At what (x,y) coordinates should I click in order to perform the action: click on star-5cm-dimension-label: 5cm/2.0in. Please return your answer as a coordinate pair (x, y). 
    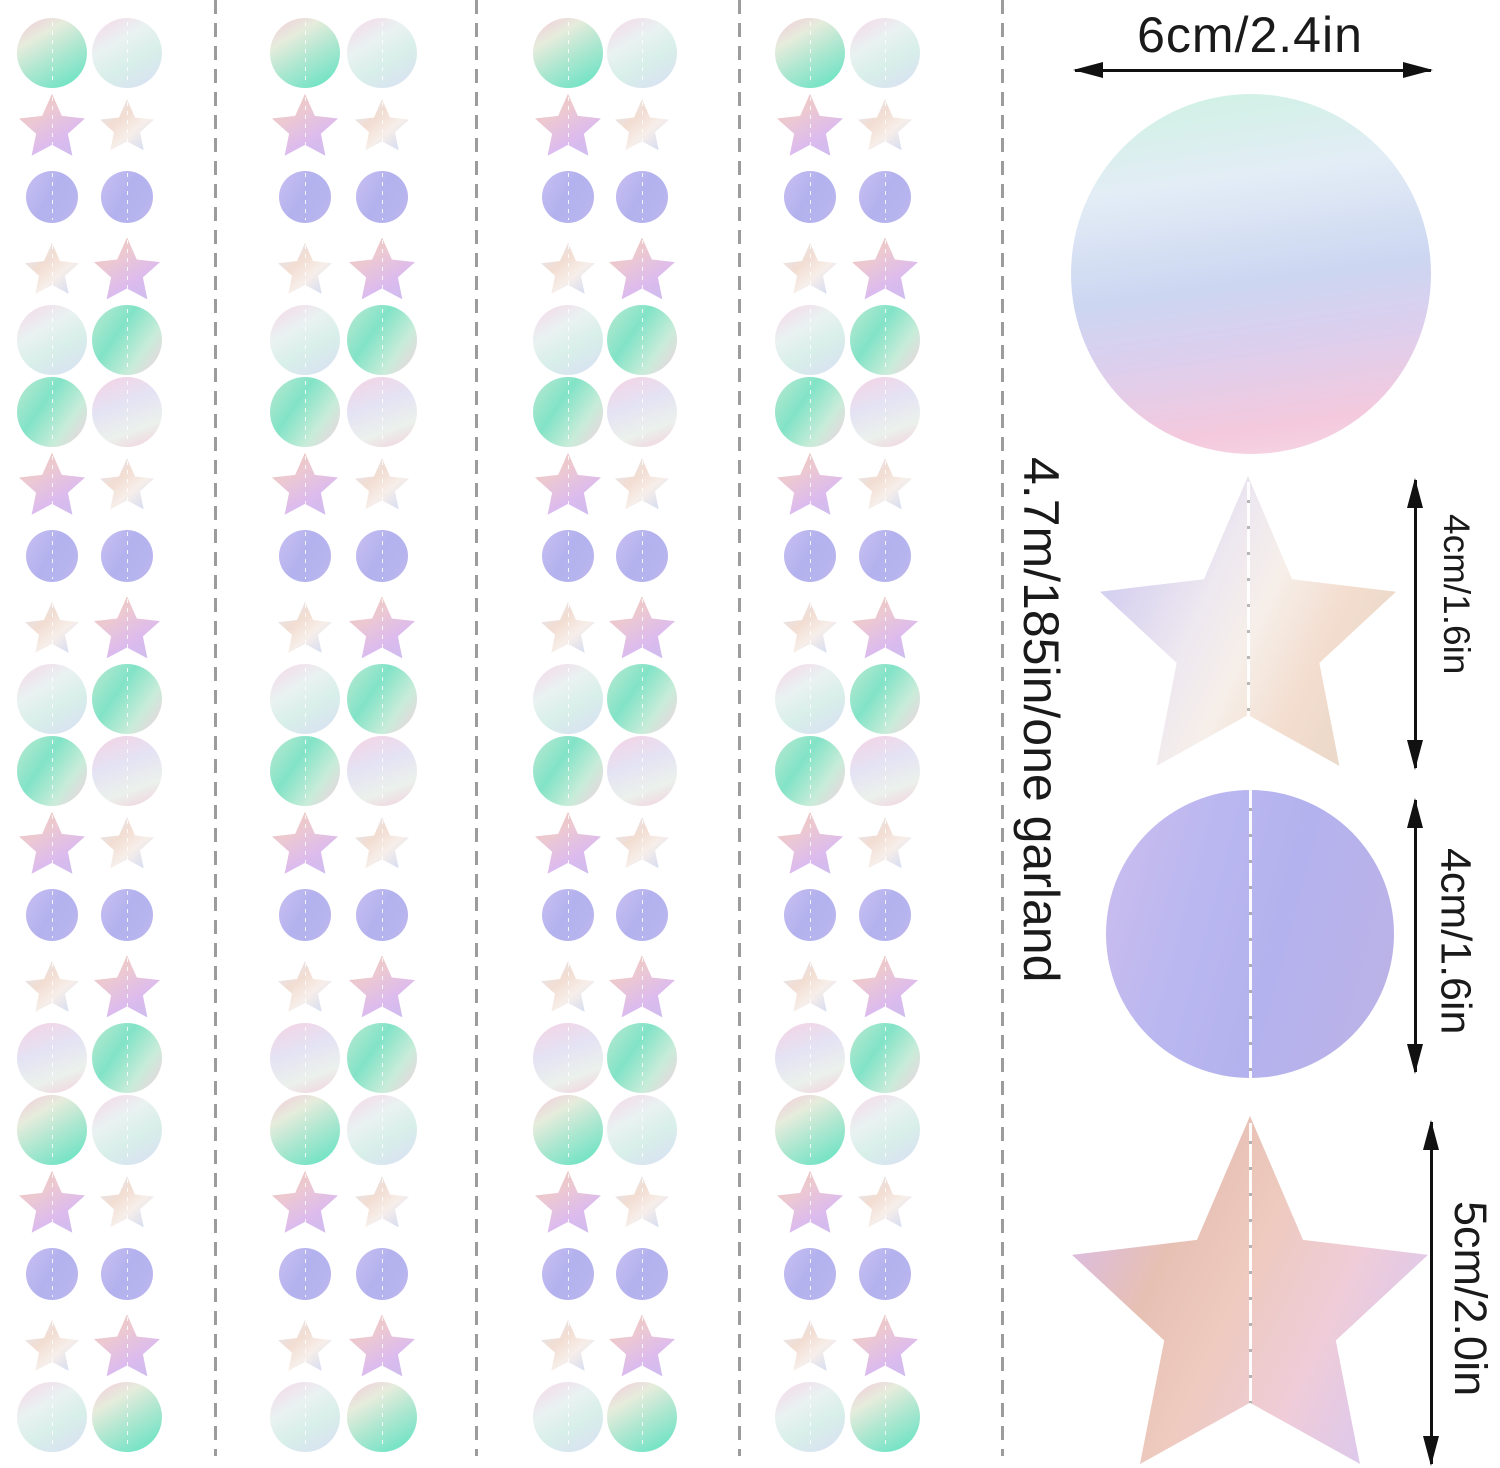
    Looking at the image, I should click on (1470, 1299).